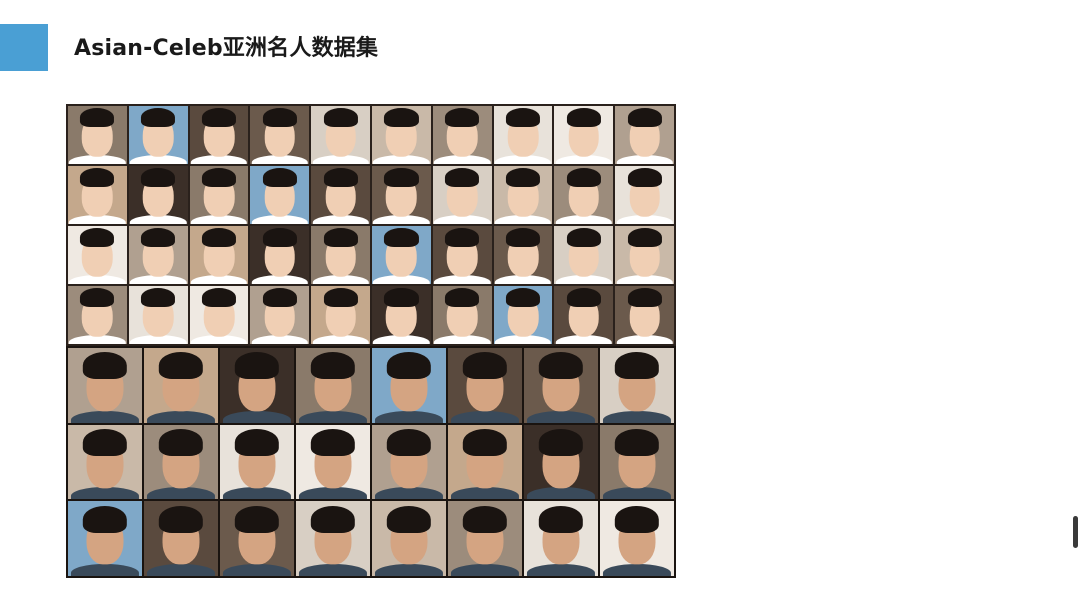  I want to click on accent-block, so click(24, 47).